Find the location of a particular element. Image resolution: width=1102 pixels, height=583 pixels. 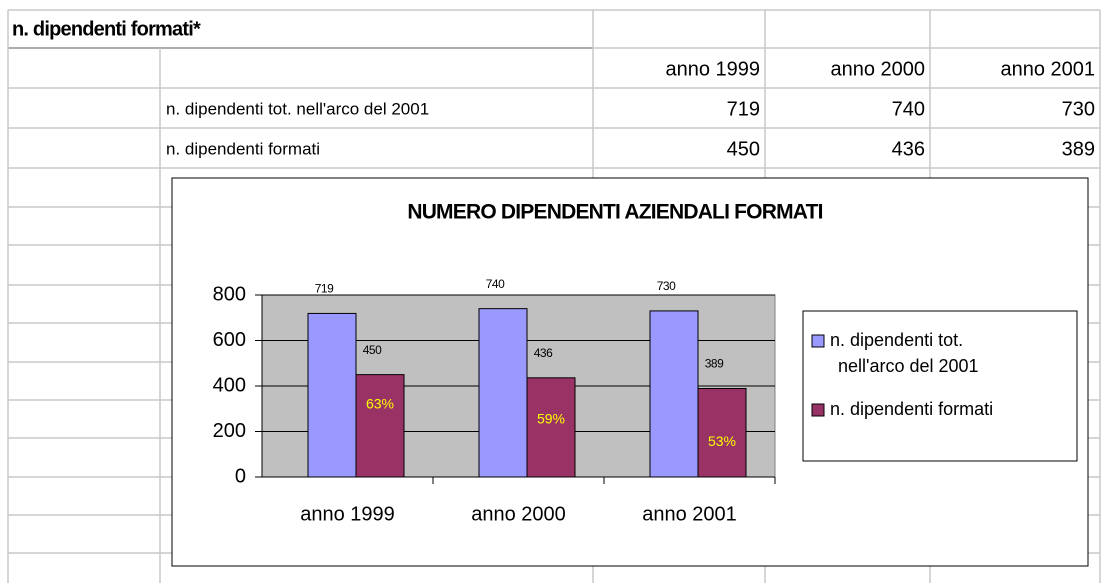

legend-label: n. dipendenti tot. nell'arco del 2001 is located at coordinates (904, 353).